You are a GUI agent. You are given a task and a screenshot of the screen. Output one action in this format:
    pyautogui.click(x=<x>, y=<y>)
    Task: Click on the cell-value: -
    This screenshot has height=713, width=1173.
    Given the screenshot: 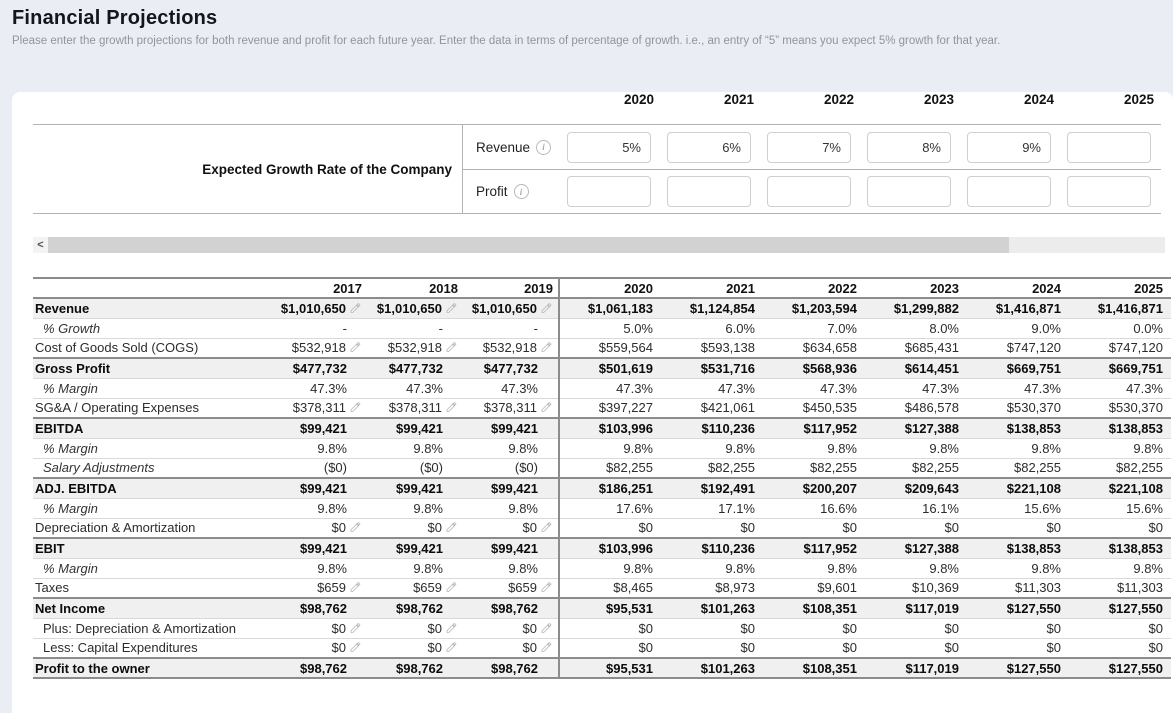 What is the action you would take?
    pyautogui.click(x=344, y=328)
    